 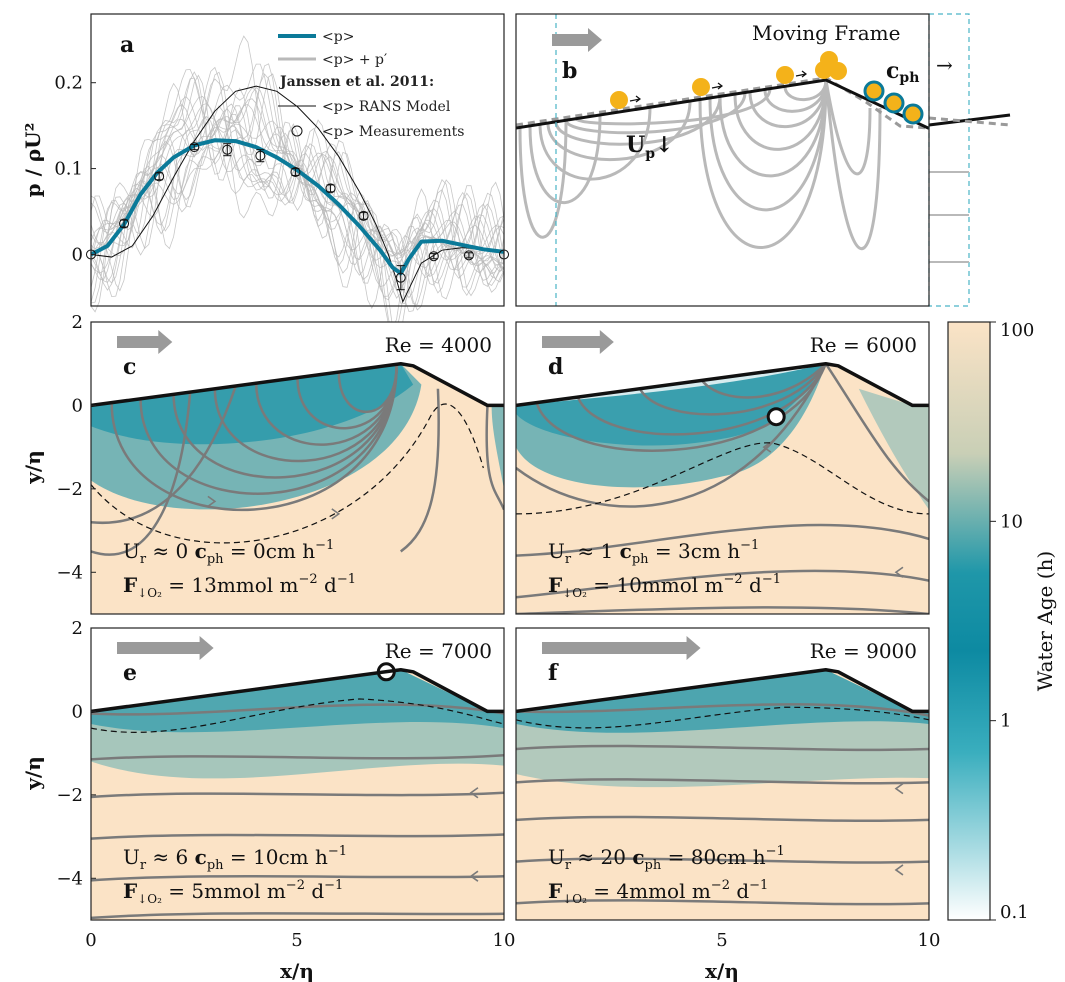 What do you see at coordinates (649, 147) in the screenshot?
I see `panel-b-velocity: Up↓` at bounding box center [649, 147].